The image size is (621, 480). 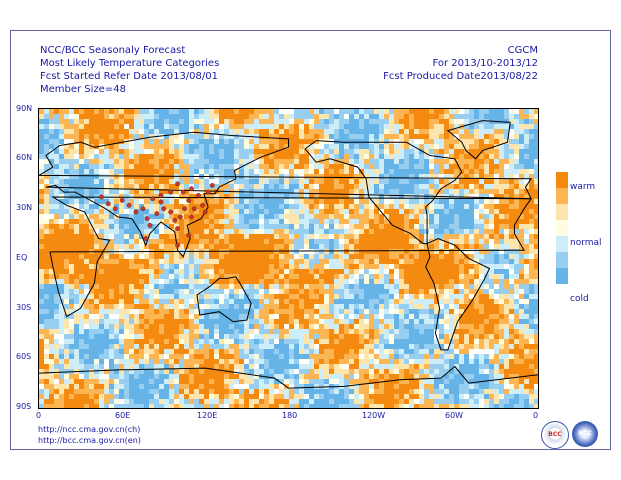 What do you see at coordinates (89, 429) in the screenshot?
I see `ncc-url: http://ncc.cma.gov.cn(ch)` at bounding box center [89, 429].